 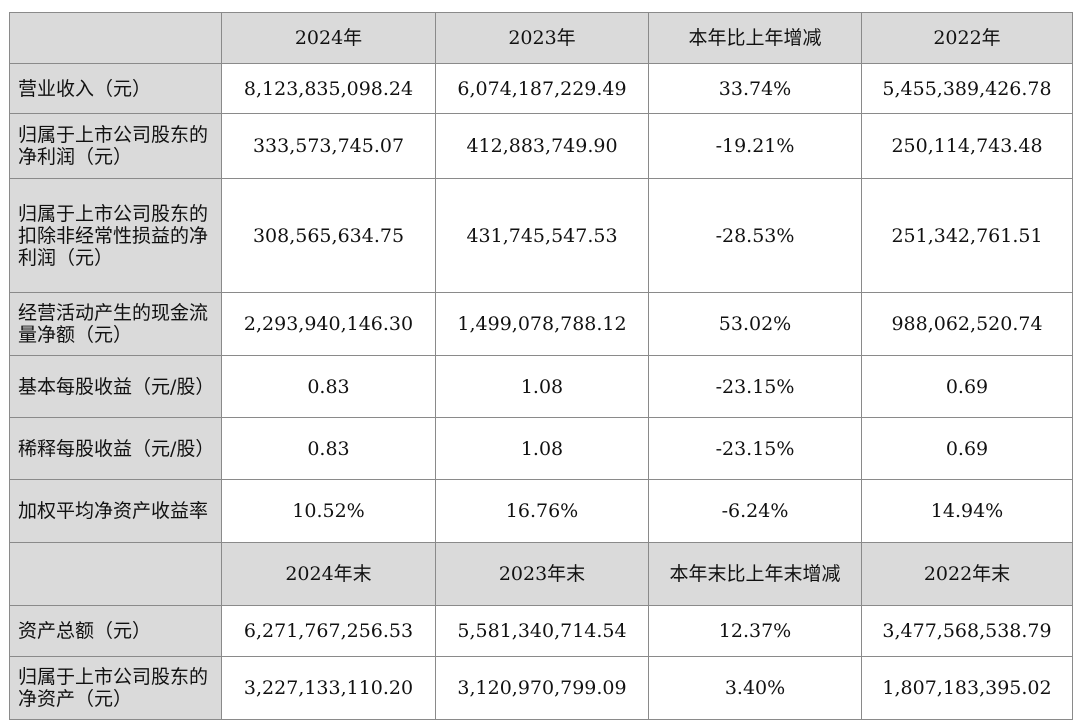 What do you see at coordinates (967, 88) in the screenshot?
I see `cell-2022: 5,455,389,426.78` at bounding box center [967, 88].